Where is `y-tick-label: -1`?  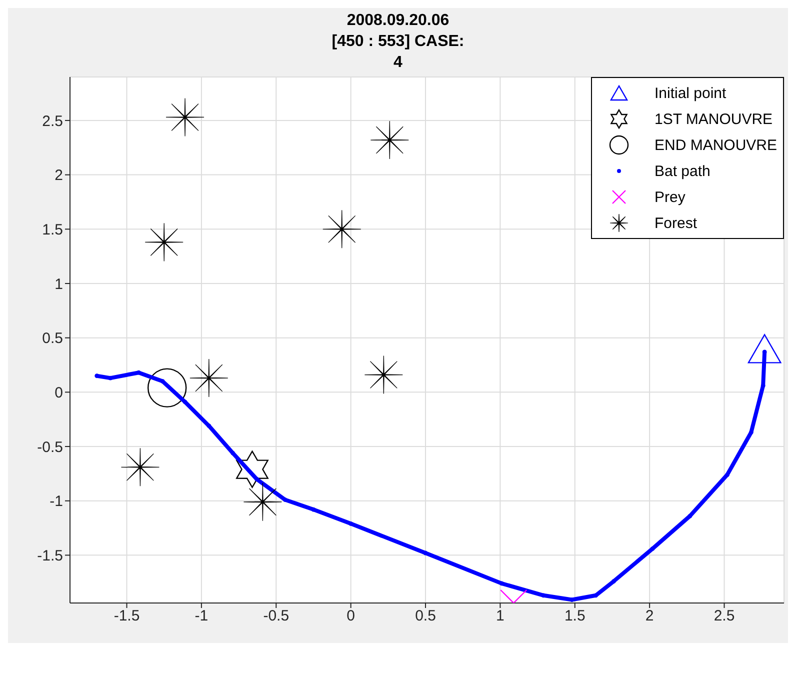 y-tick-label: -1 is located at coordinates (56, 501).